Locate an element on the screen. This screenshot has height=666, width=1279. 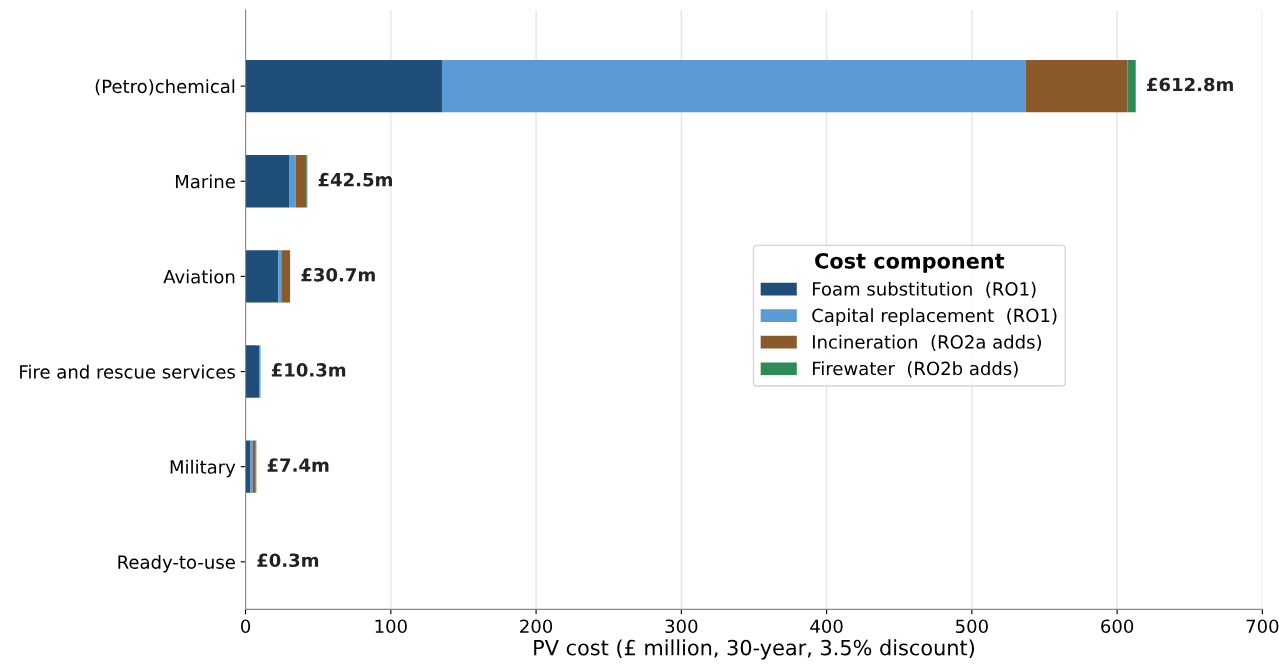
y-tick-label: Ready-to-use is located at coordinates (176, 563).